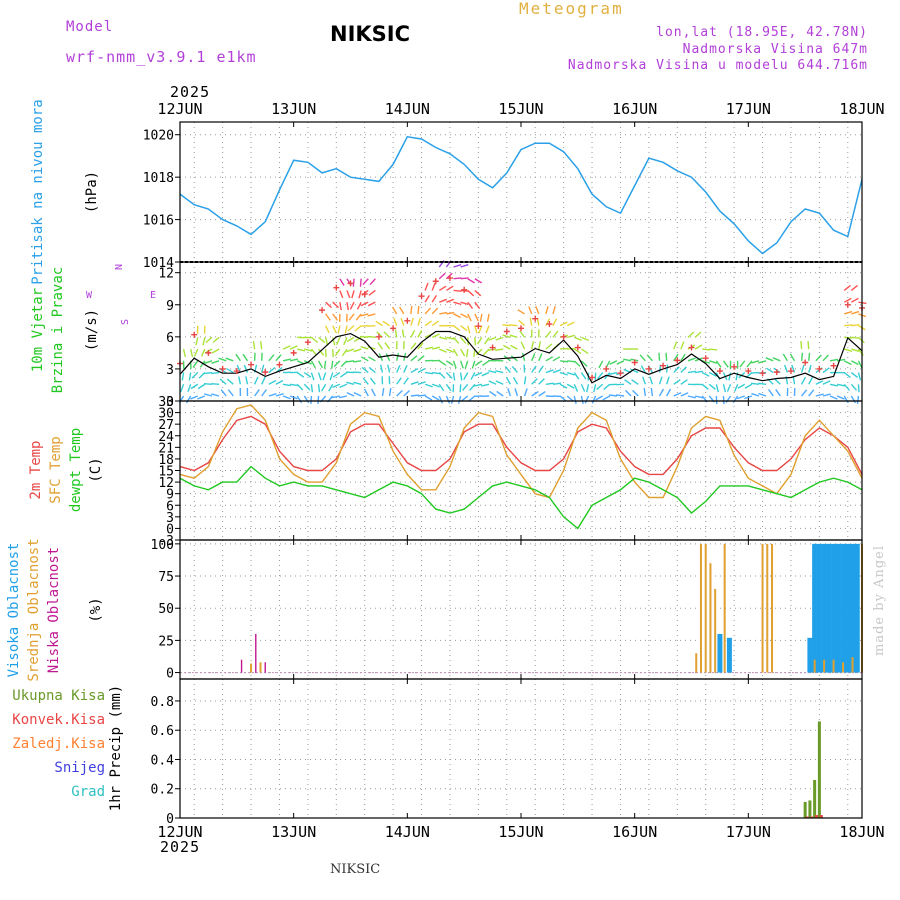 The width and height of the screenshot is (900, 900). I want to click on clouds-y-tick-label: 50, so click(166, 609).